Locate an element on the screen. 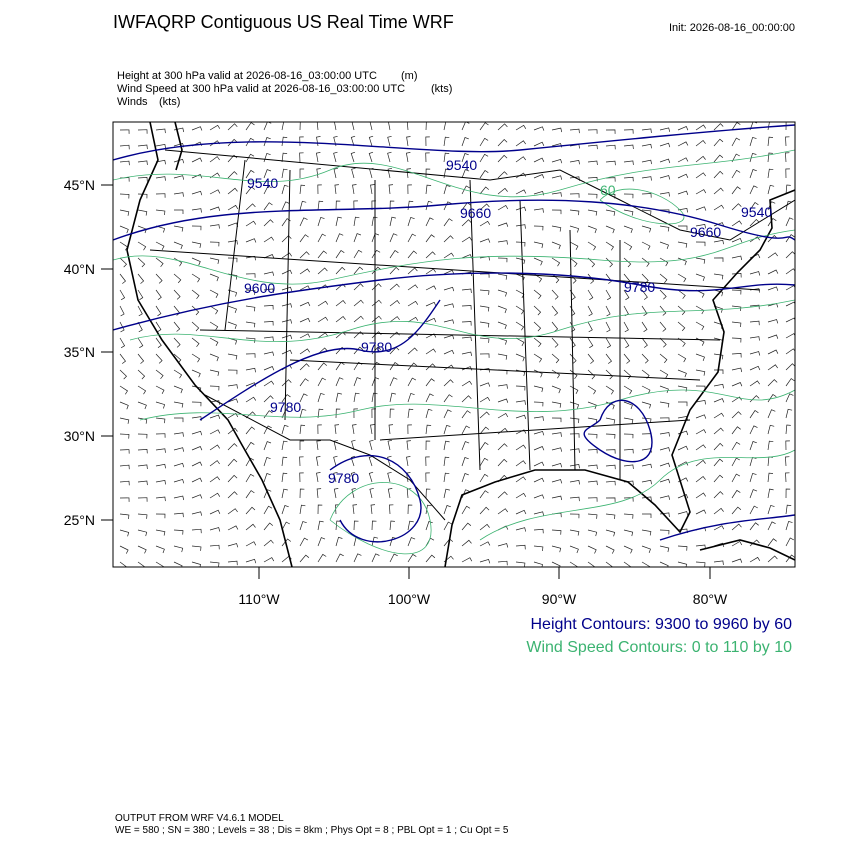  field-units: (kts) is located at coordinates (169, 102).